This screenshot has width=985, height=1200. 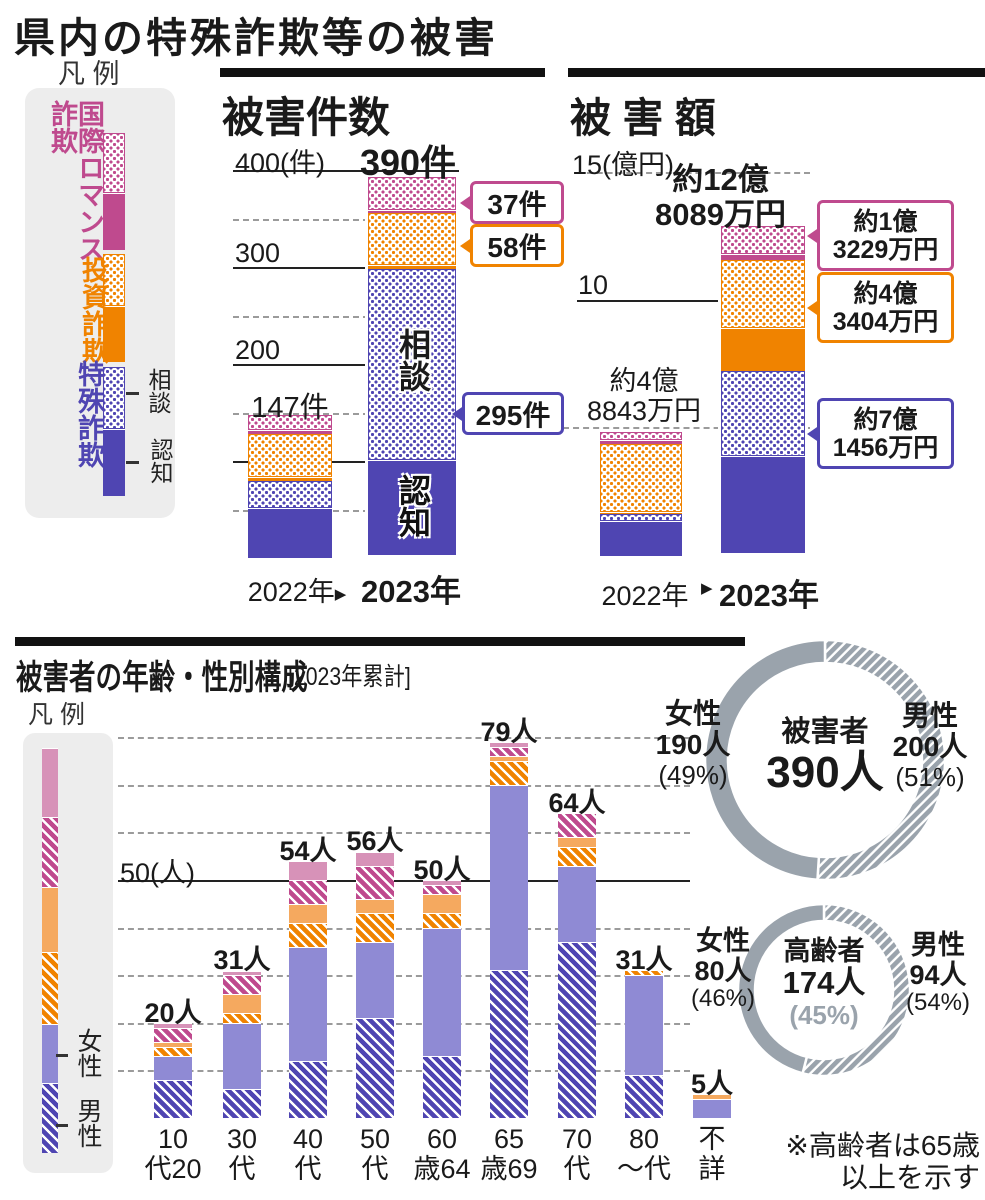 I want to click on donut2-male-label: 男性 94人 (54%), so click(x=936, y=973).